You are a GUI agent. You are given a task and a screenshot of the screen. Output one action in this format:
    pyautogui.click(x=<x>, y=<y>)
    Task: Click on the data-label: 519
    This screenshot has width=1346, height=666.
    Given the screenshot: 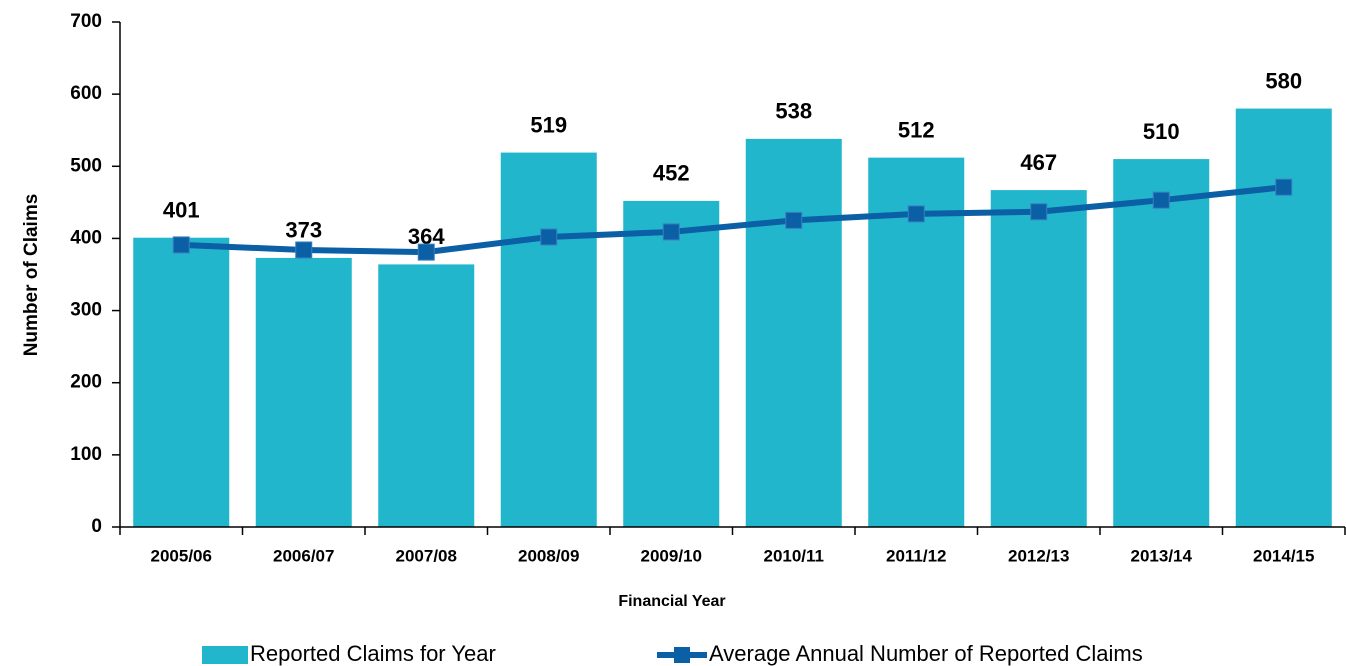 What is the action you would take?
    pyautogui.click(x=548, y=124)
    